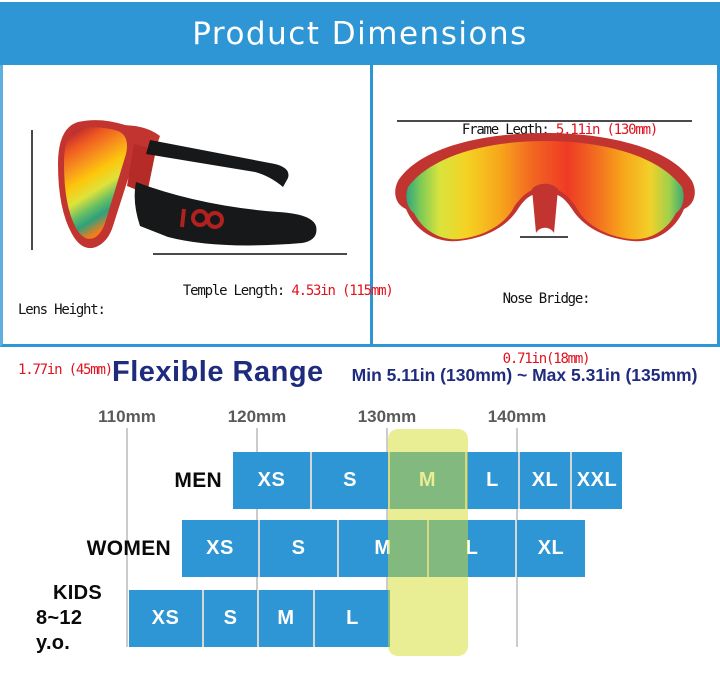 This screenshot has height=691, width=720. I want to click on lens-height-label: Lens Height:, so click(62, 310).